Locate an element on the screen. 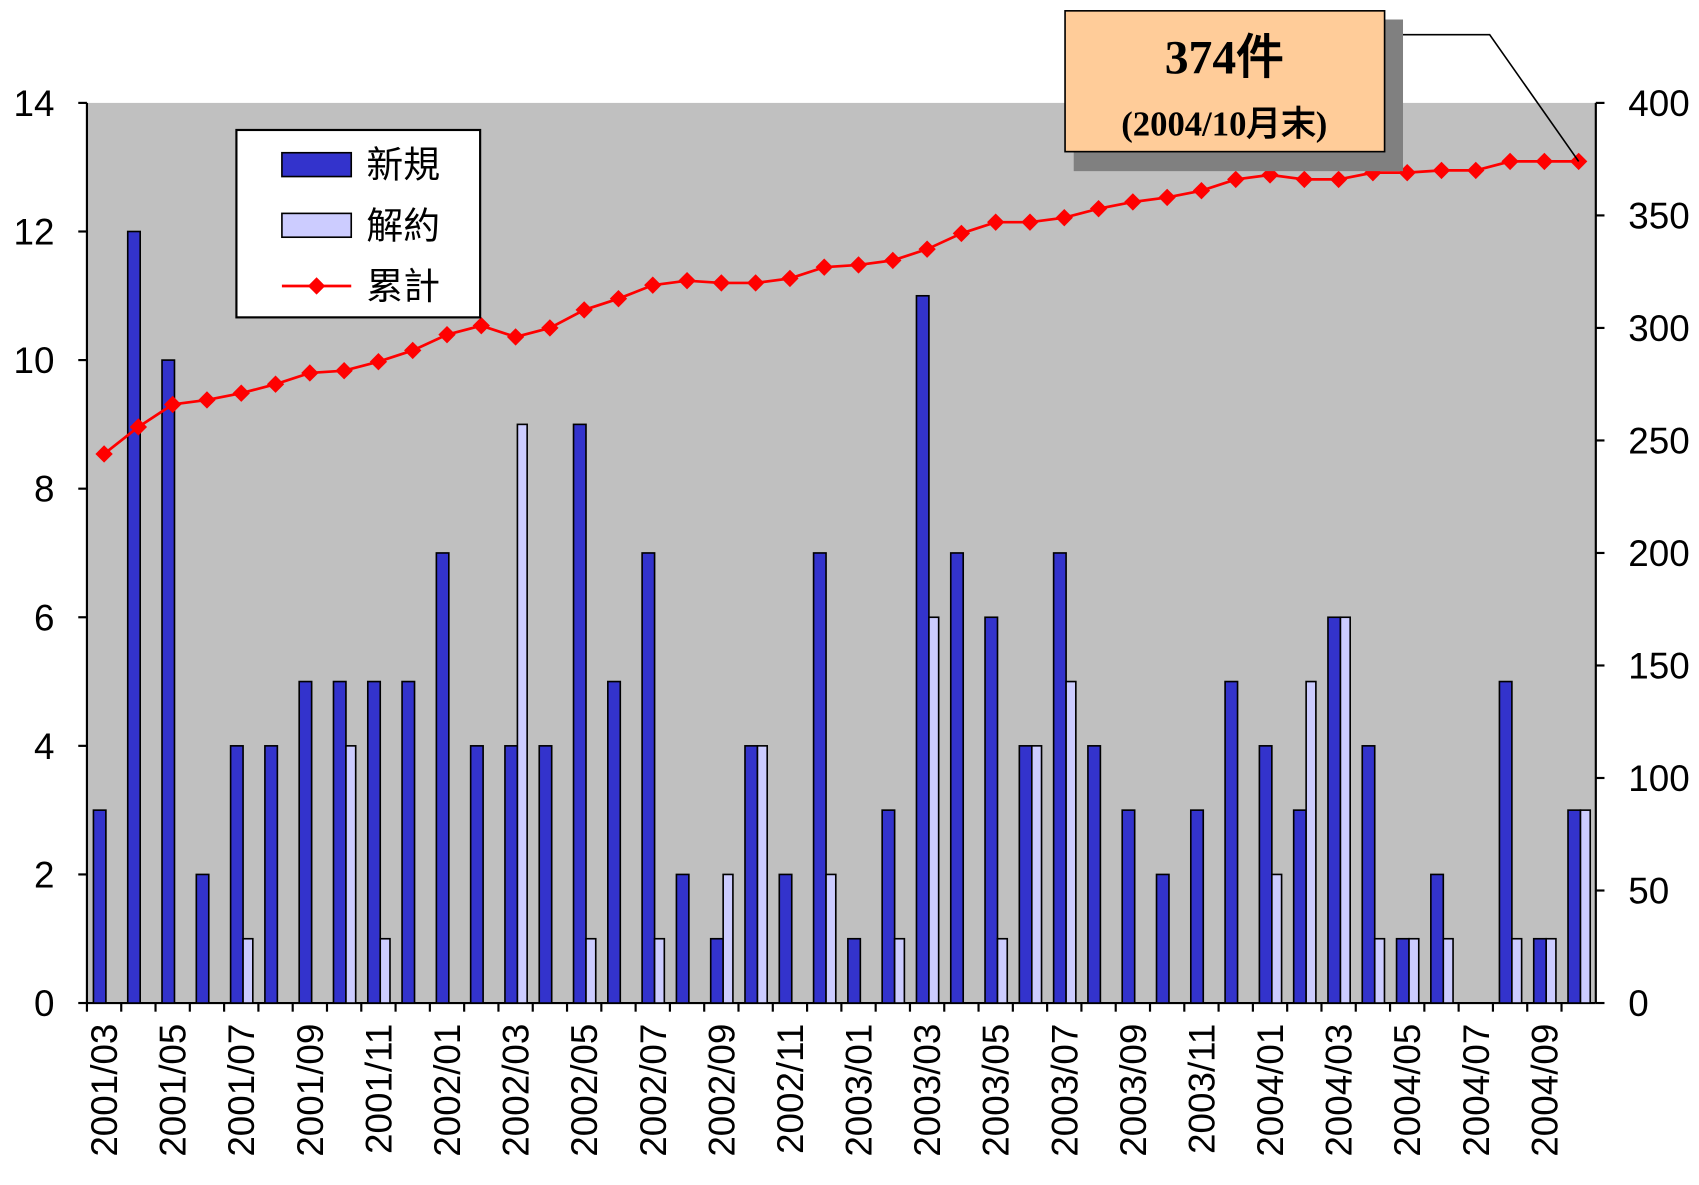 Image resolution: width=1699 pixels, height=1185 pixels. y2-tick-label: 250 is located at coordinates (1658, 440).